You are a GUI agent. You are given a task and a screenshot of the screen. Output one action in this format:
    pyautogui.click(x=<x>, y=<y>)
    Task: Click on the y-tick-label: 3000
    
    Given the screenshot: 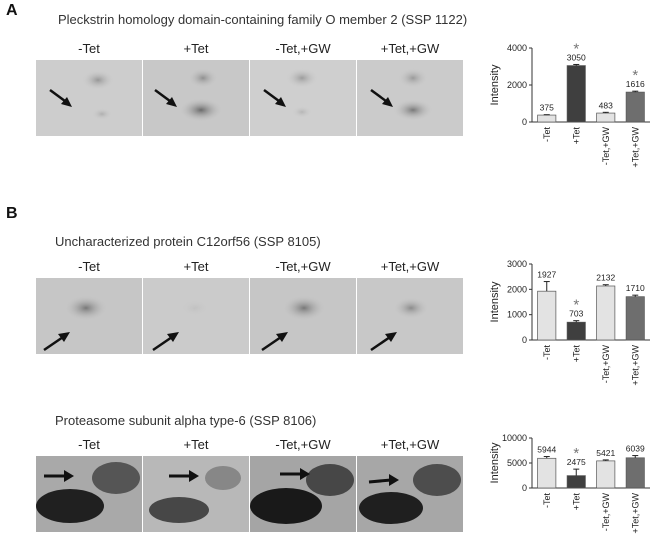 What is the action you would take?
    pyautogui.click(x=517, y=264)
    